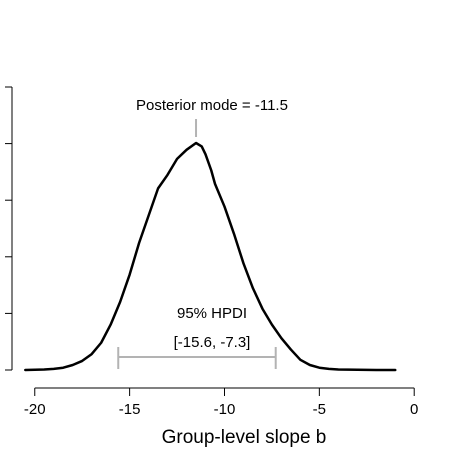 This screenshot has width=474, height=474. Describe the element at coordinates (212, 105) in the screenshot. I see `mode-label: Posterior mode = -11.5` at that location.